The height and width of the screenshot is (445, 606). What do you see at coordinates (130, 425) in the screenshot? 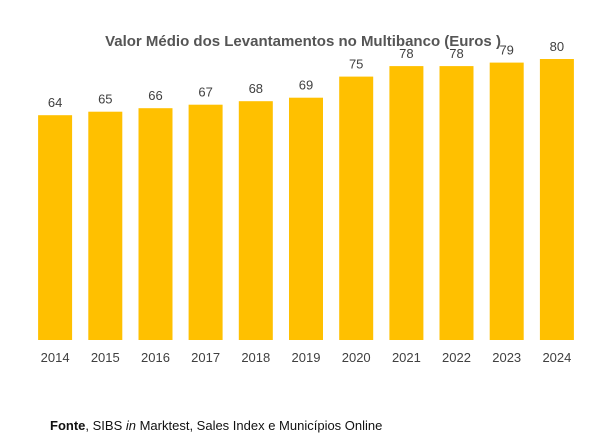
I see `source-text-italic: in` at bounding box center [130, 425].